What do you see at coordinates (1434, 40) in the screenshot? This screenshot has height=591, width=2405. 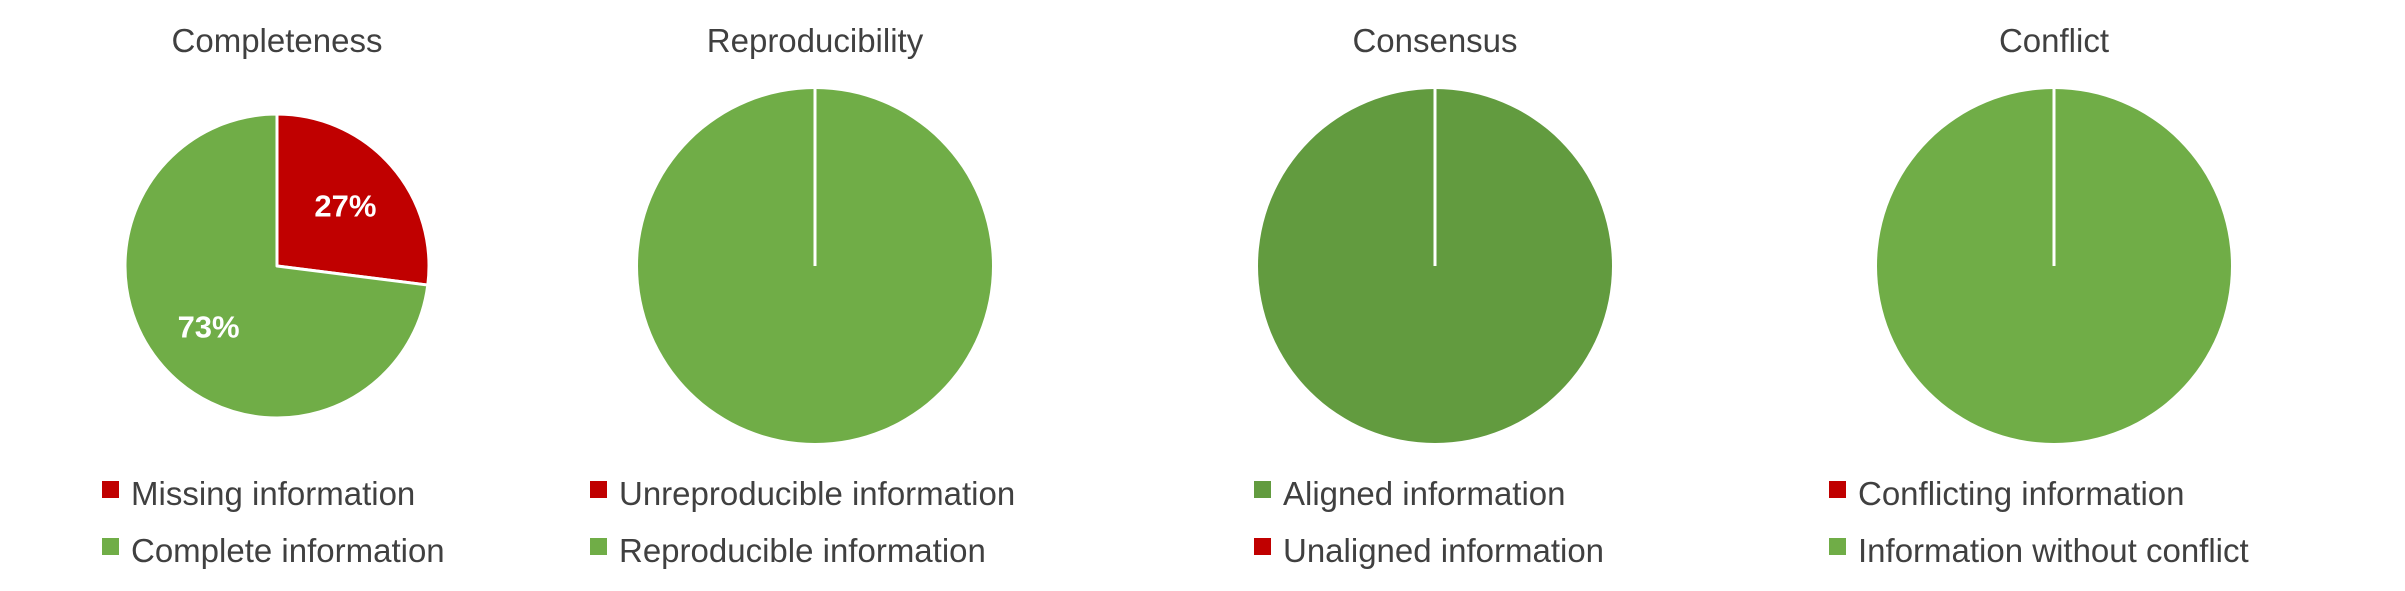 I see `chart-title: Consensus` at bounding box center [1434, 40].